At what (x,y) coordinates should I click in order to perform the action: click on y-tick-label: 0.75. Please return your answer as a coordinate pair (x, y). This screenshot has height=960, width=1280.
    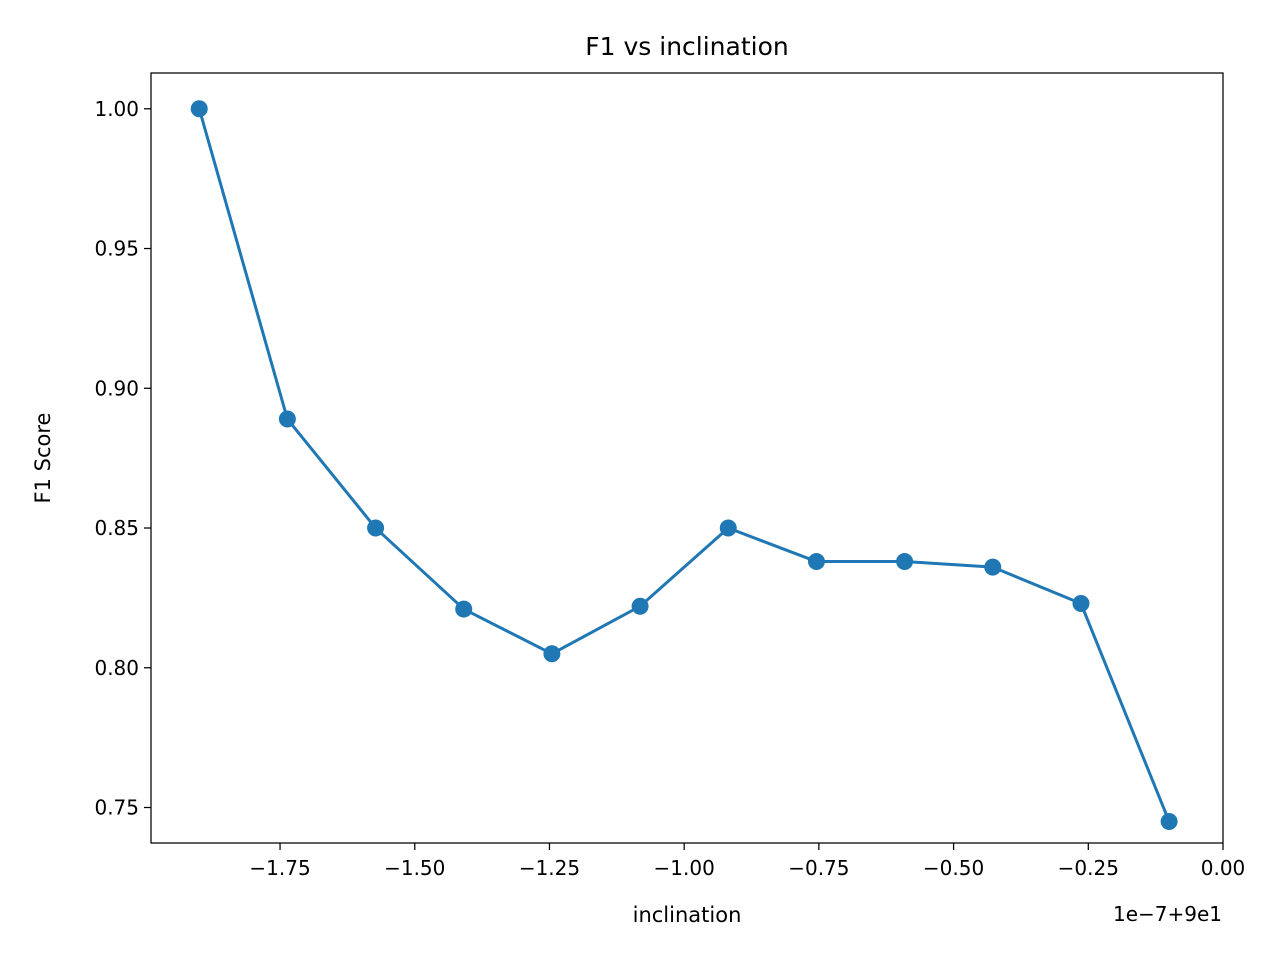
    Looking at the image, I should click on (116, 808).